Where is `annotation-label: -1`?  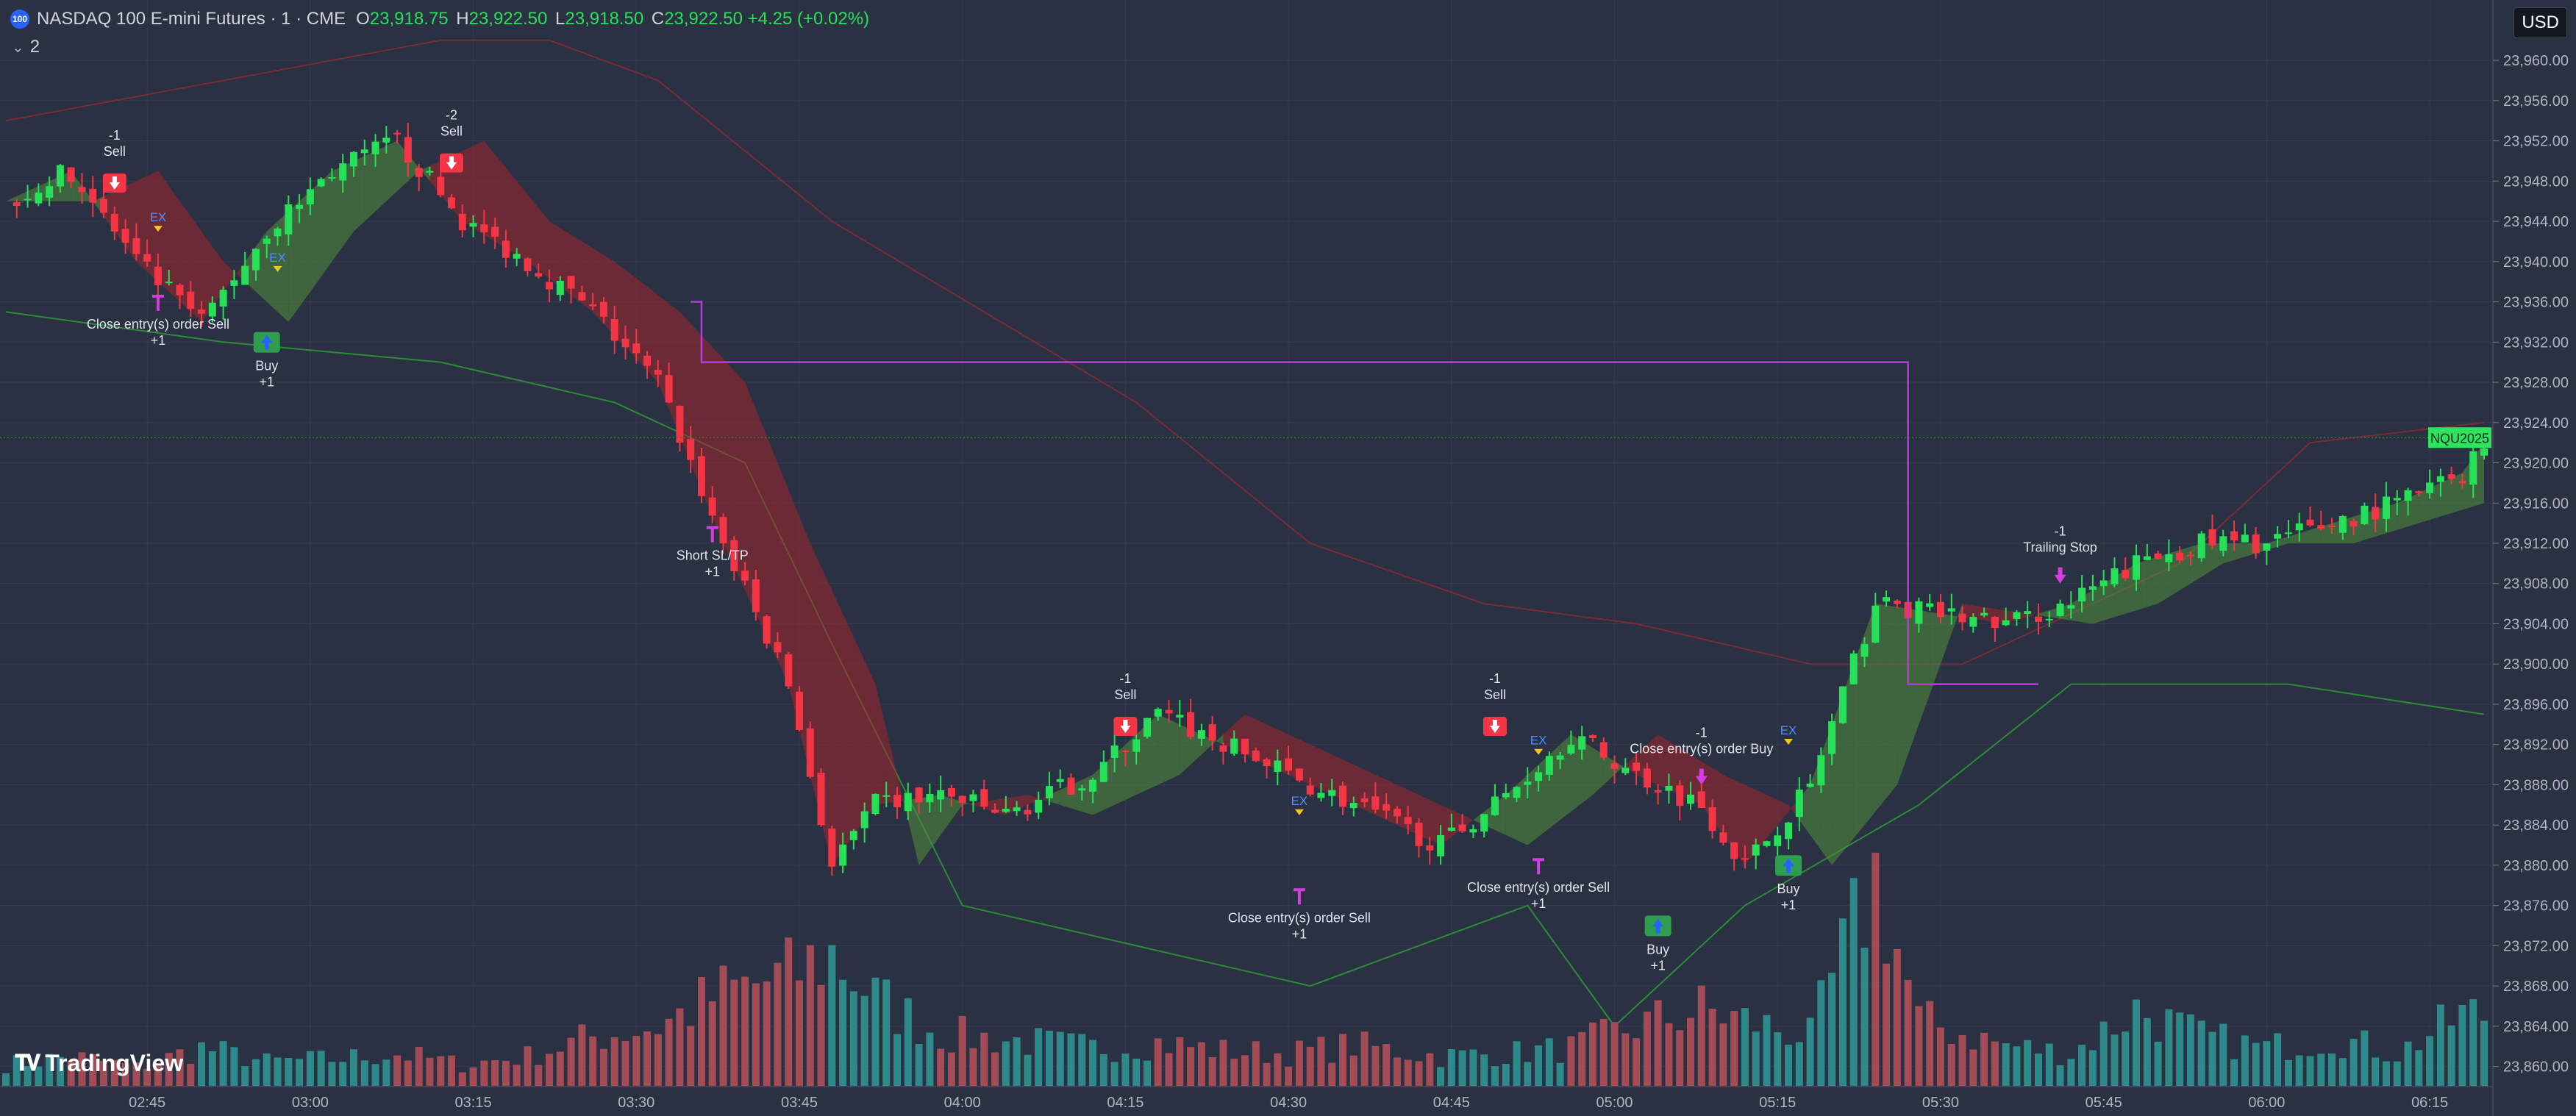 annotation-label: -1 is located at coordinates (1125, 678).